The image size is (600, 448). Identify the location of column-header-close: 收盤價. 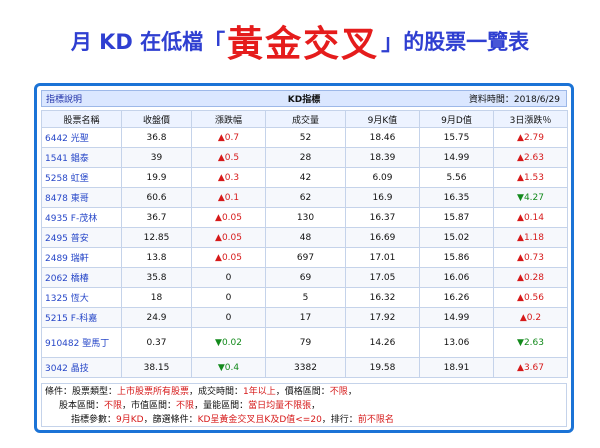
(156, 119).